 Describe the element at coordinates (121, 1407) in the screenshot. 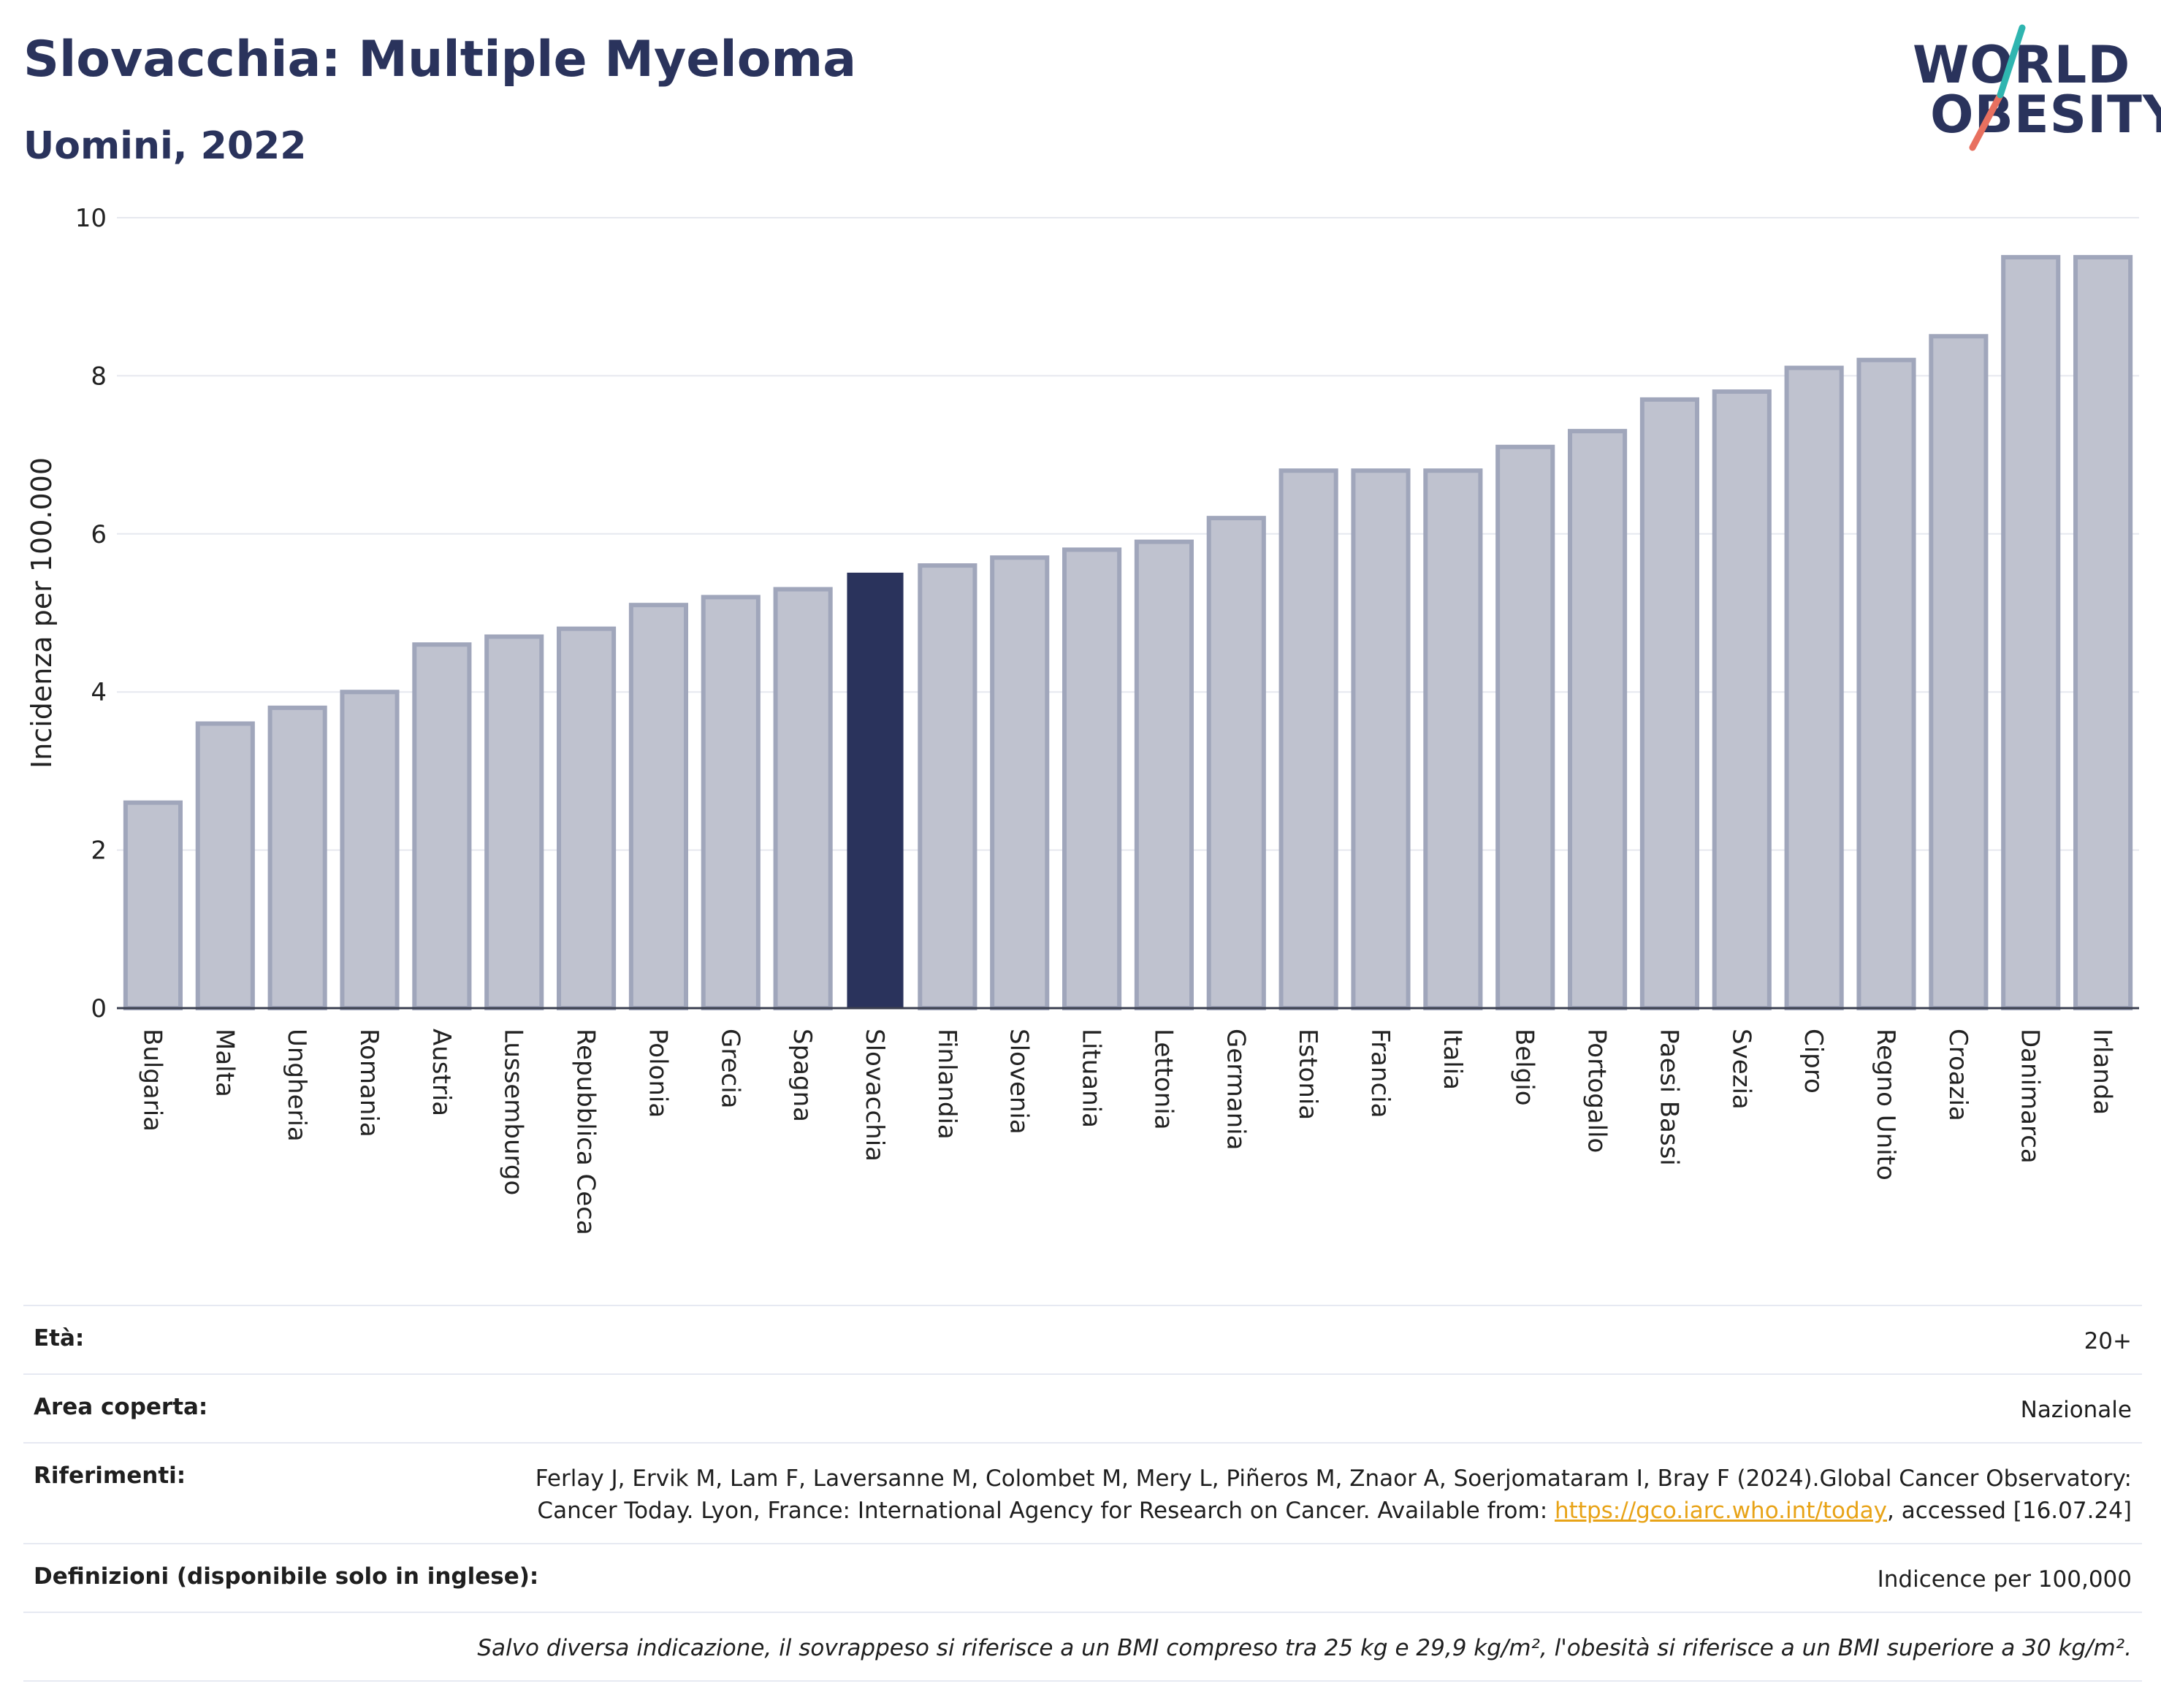

I see `area-label: Area coperta:` at that location.